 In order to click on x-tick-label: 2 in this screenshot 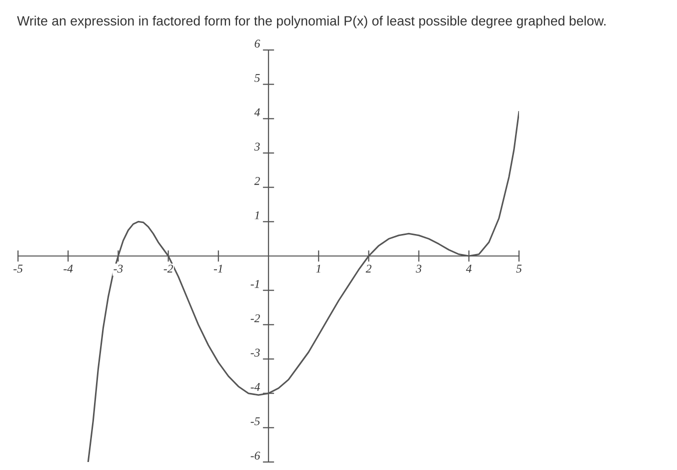, I will do `click(369, 268)`.